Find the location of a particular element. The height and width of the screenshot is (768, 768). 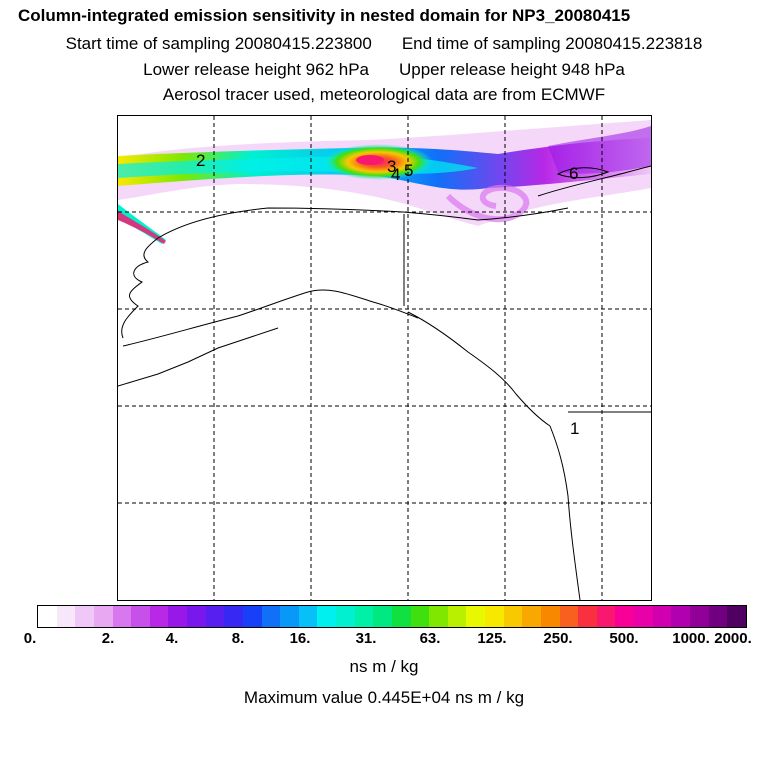

colorbar-tick-label: 31. is located at coordinates (366, 638).